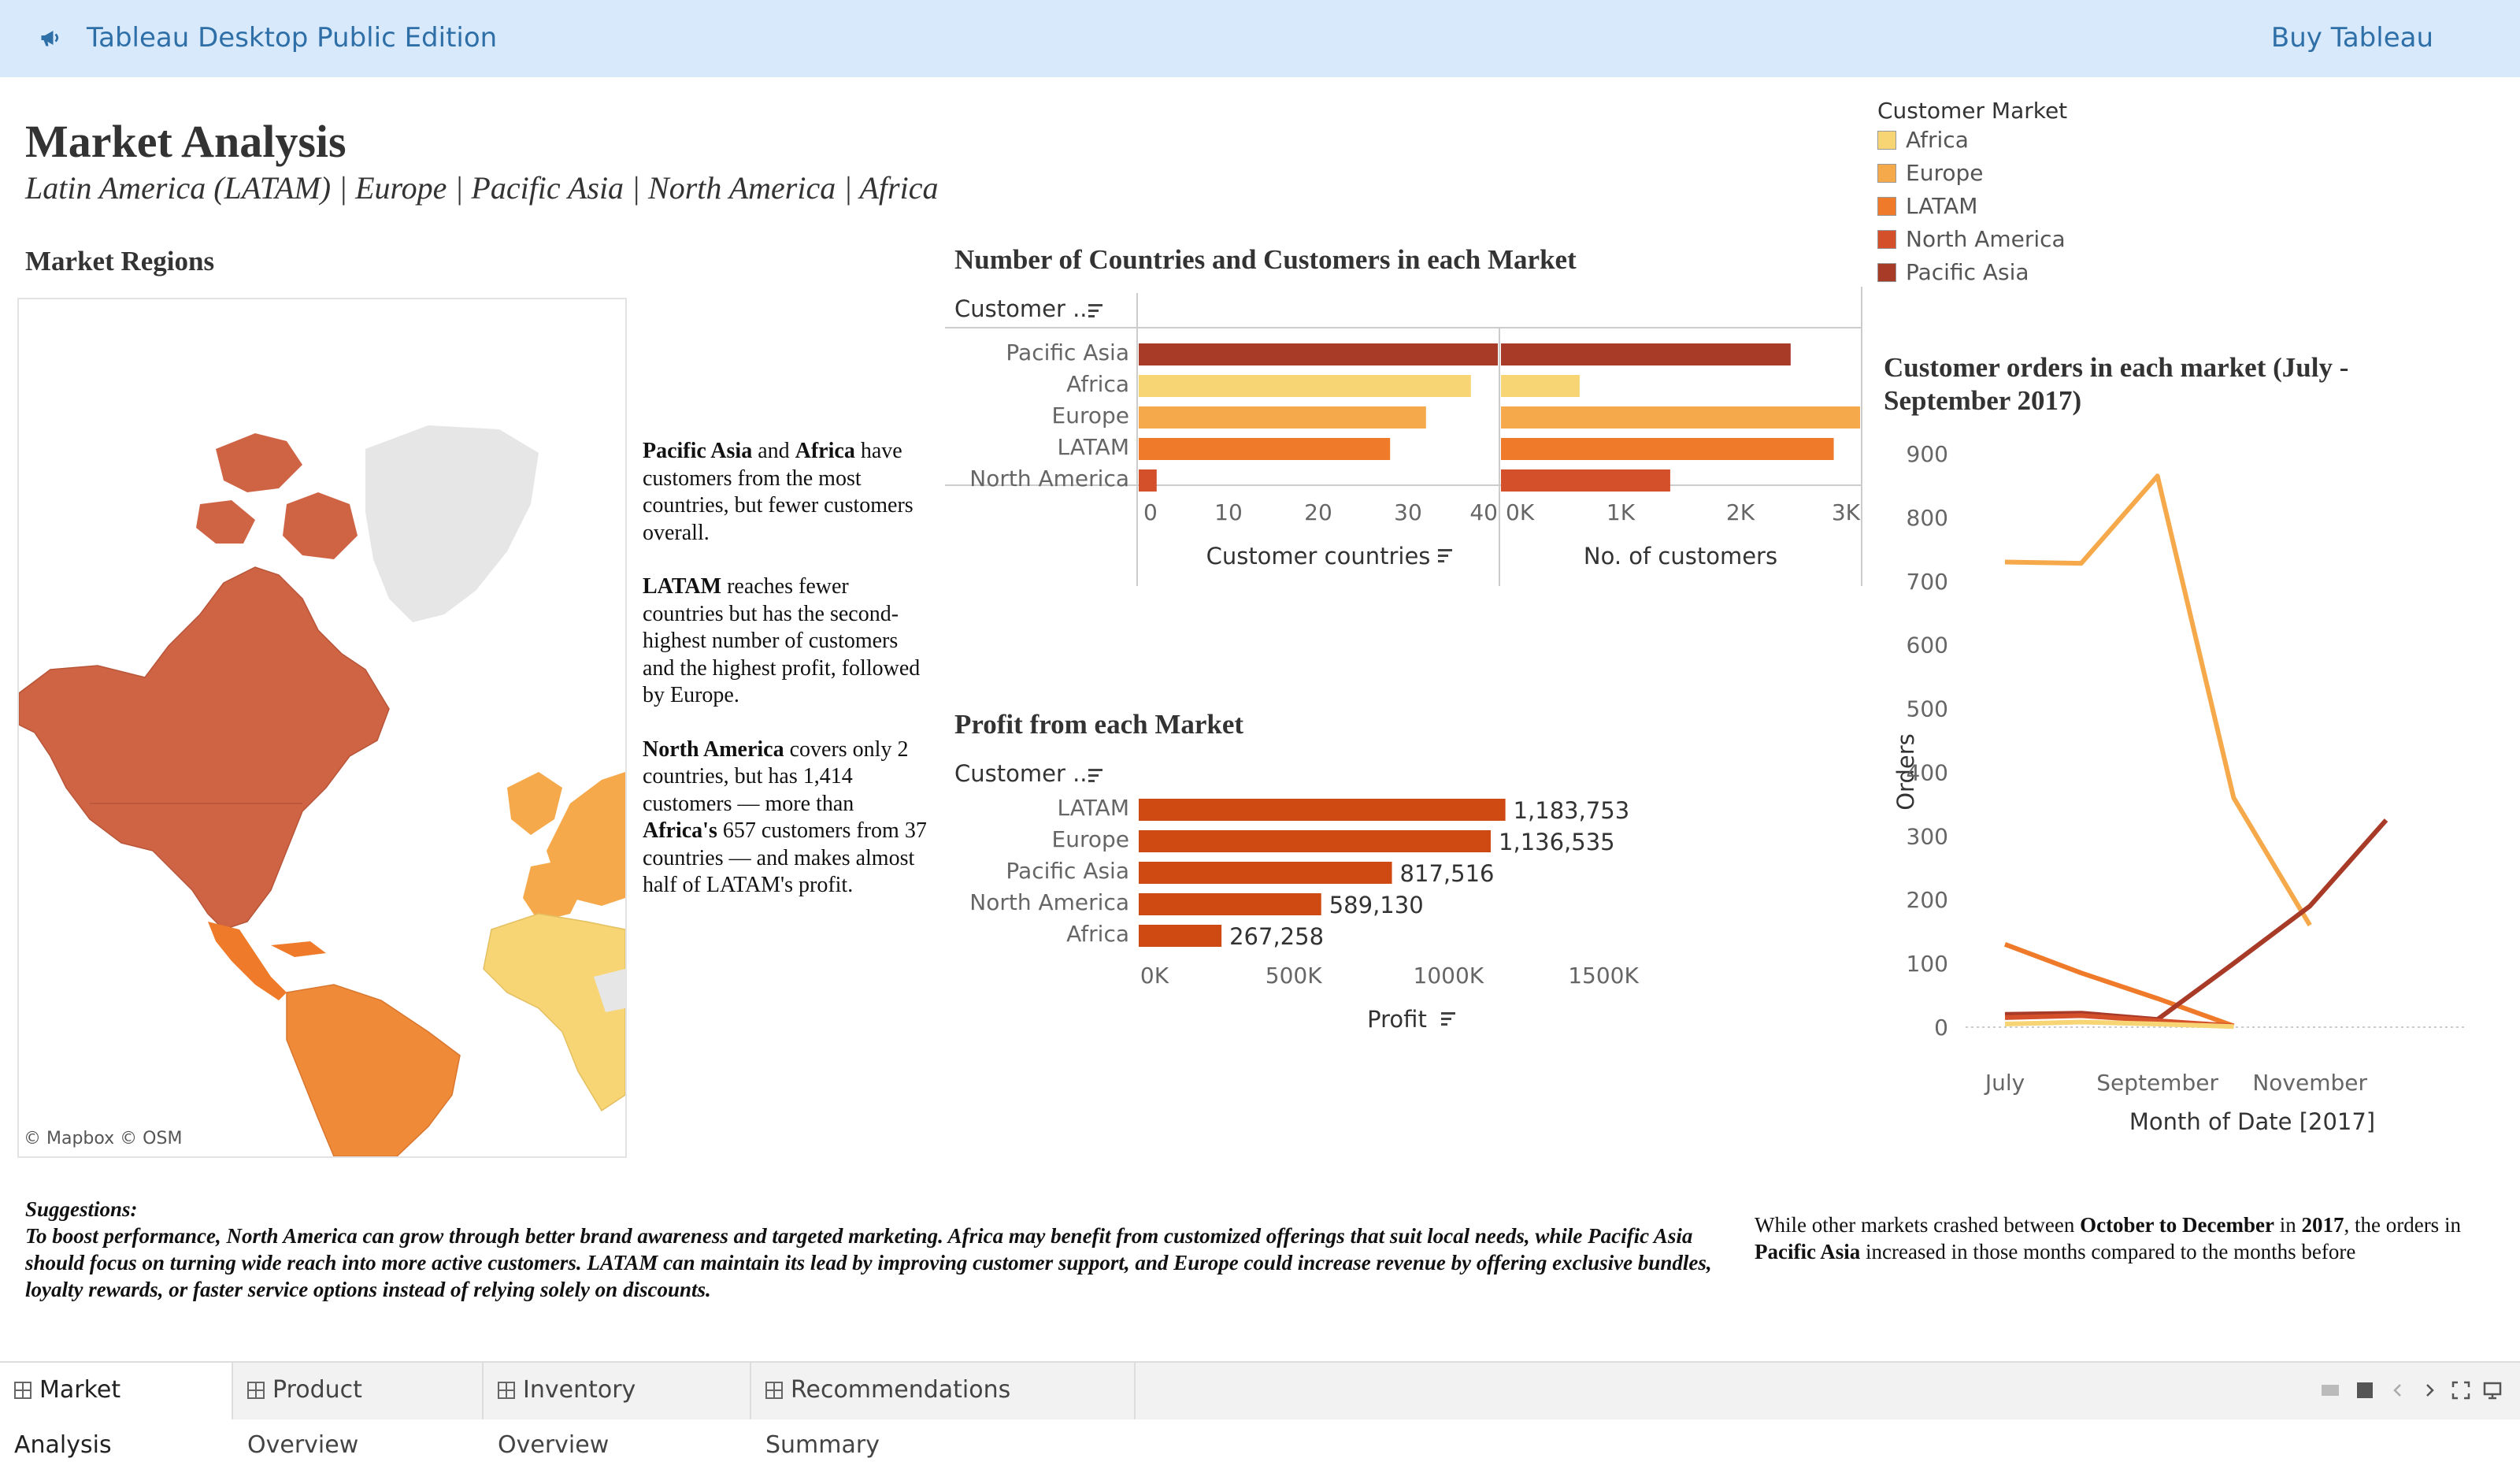 The image size is (2520, 1473). What do you see at coordinates (1483, 512) in the screenshot?
I see `tick-label: 40` at bounding box center [1483, 512].